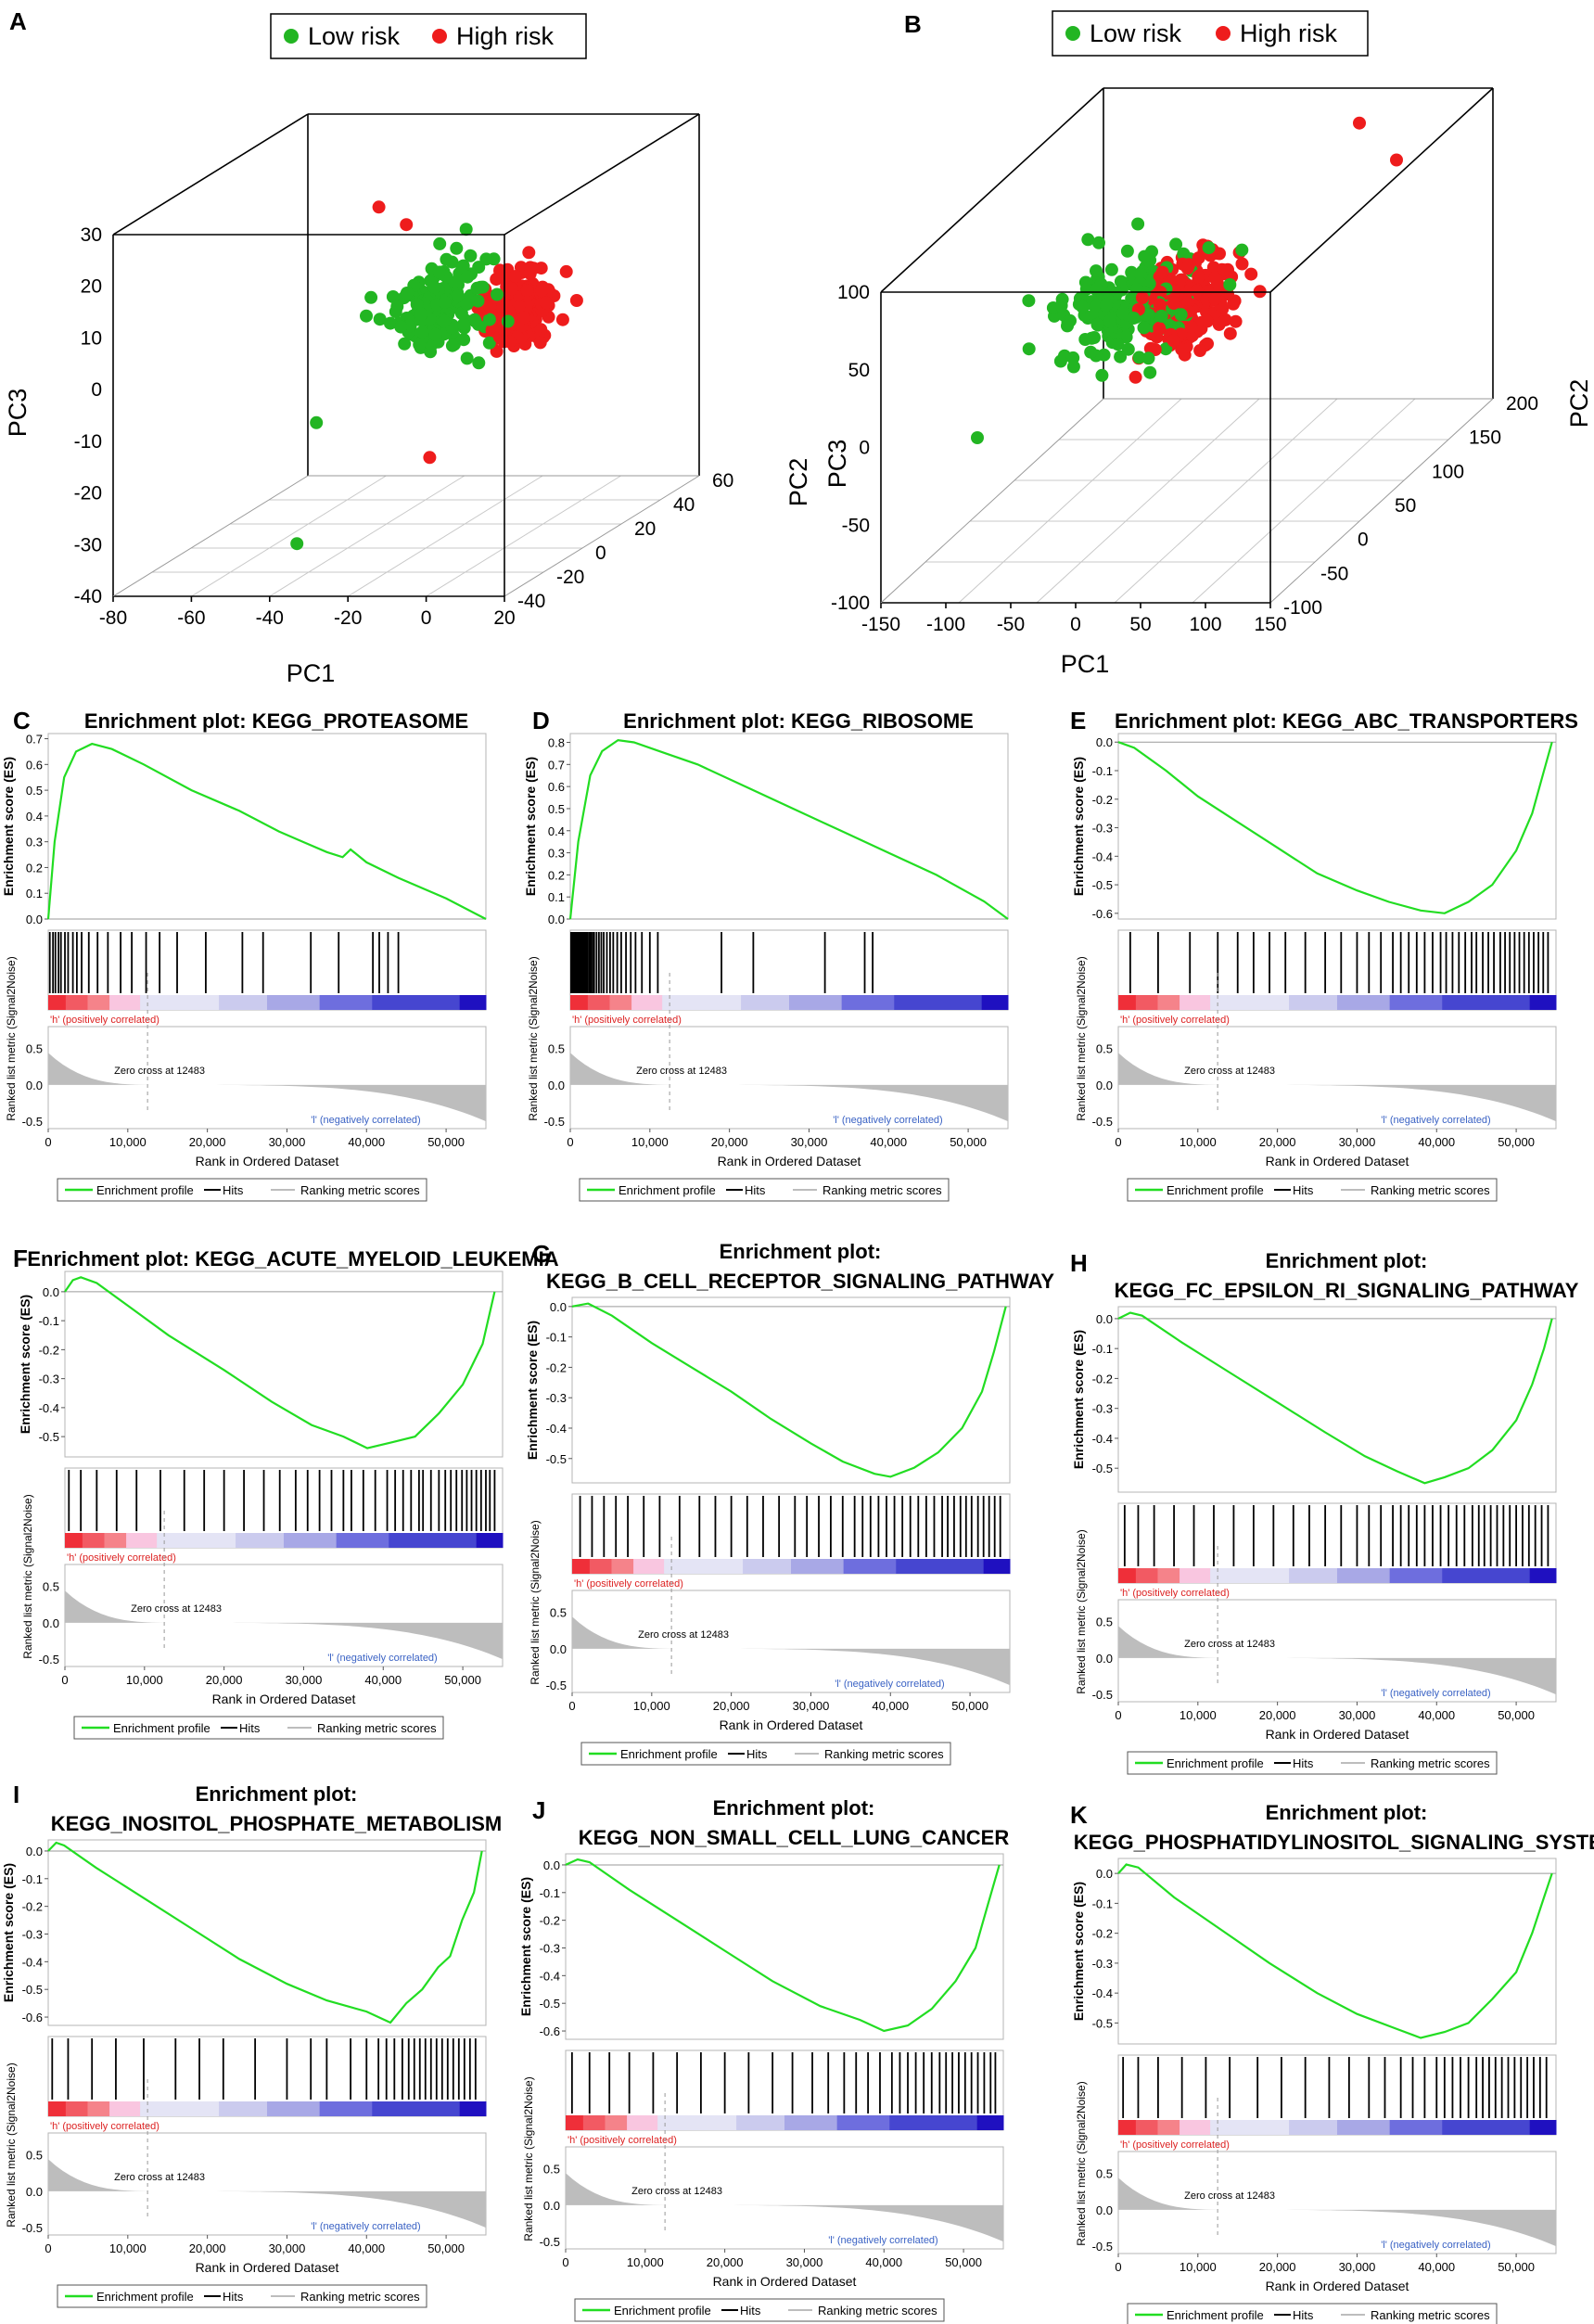 This screenshot has height=2324, width=1594. I want to click on panel-label: K, so click(1079, 1815).